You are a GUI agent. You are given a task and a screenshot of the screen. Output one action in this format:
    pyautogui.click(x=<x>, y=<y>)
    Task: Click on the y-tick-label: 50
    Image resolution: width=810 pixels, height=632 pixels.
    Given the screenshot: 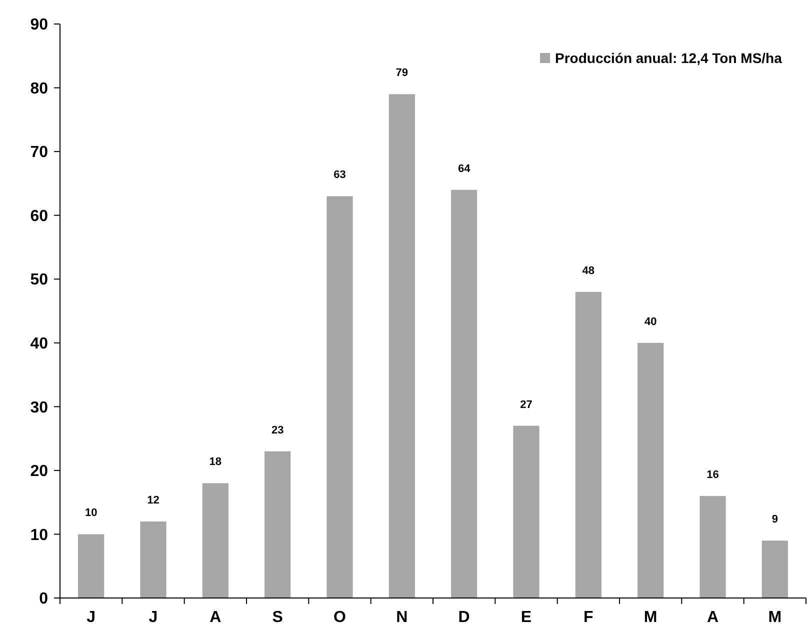 What is the action you would take?
    pyautogui.click(x=39, y=280)
    